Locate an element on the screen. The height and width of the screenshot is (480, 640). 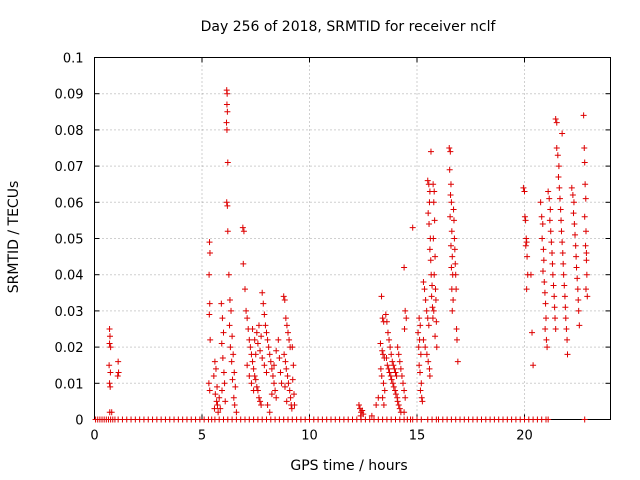
y-tick-label: 0.09 is located at coordinates (69, 95).